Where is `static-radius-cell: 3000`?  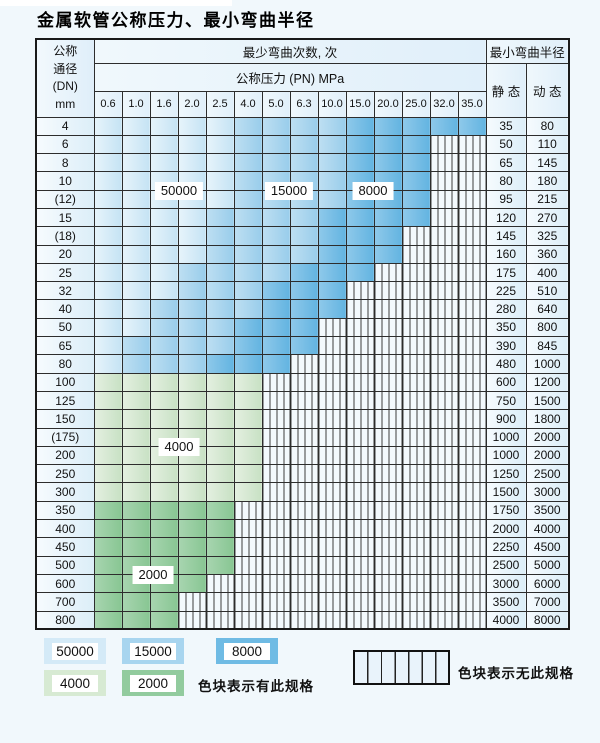 static-radius-cell: 3000 is located at coordinates (506, 583).